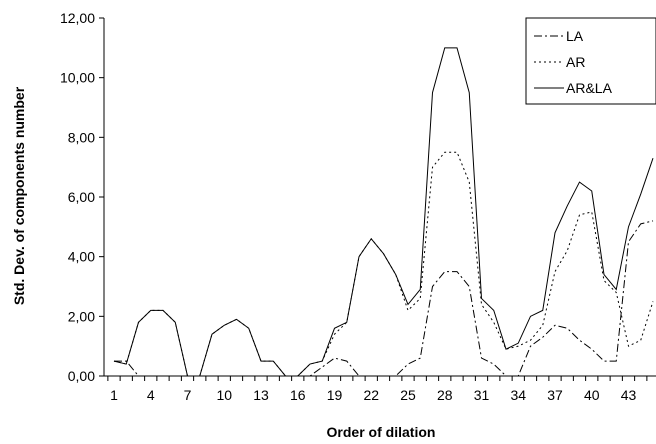 This screenshot has width=656, height=444. Describe the element at coordinates (81, 137) in the screenshot. I see `y-tick-label: 8,00` at that location.